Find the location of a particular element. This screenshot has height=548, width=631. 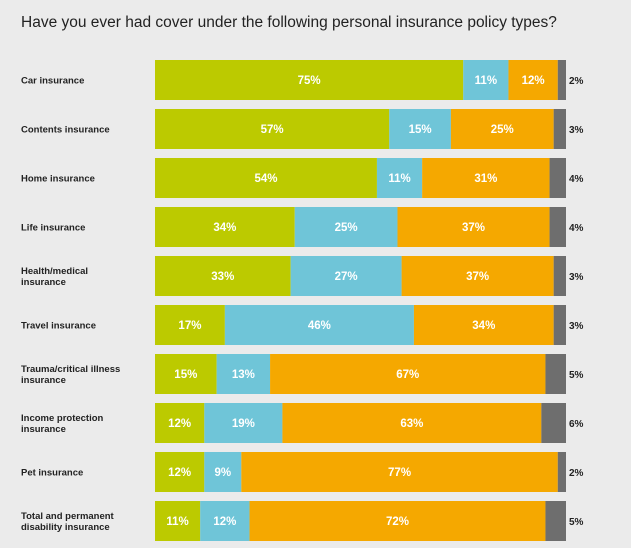

data-label: 77% is located at coordinates (399, 473).